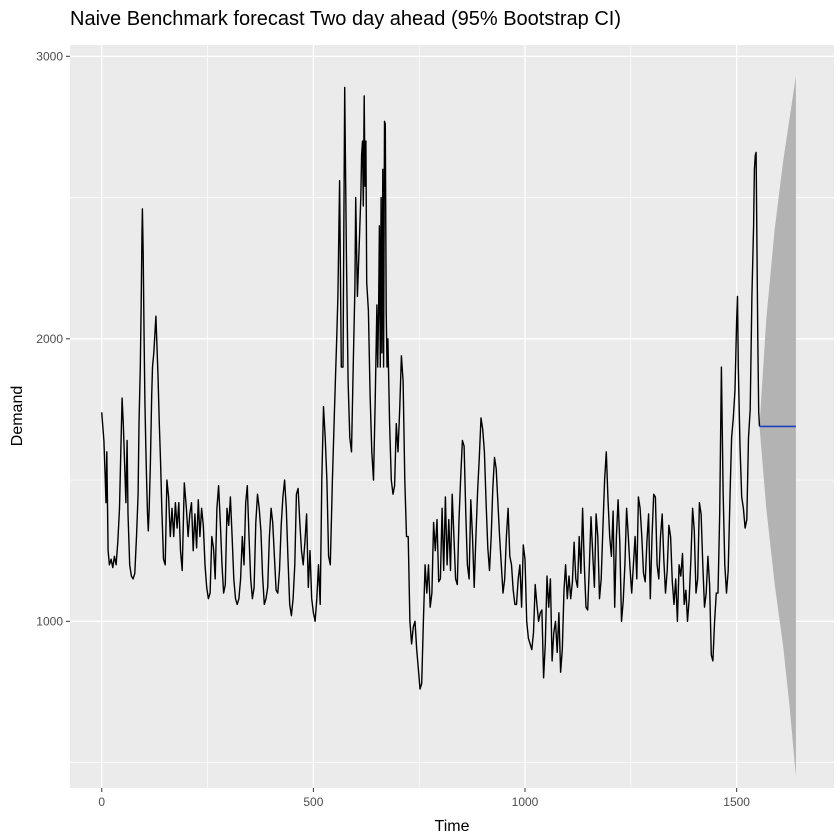  I want to click on y-axis-title: Demand, so click(17, 416).